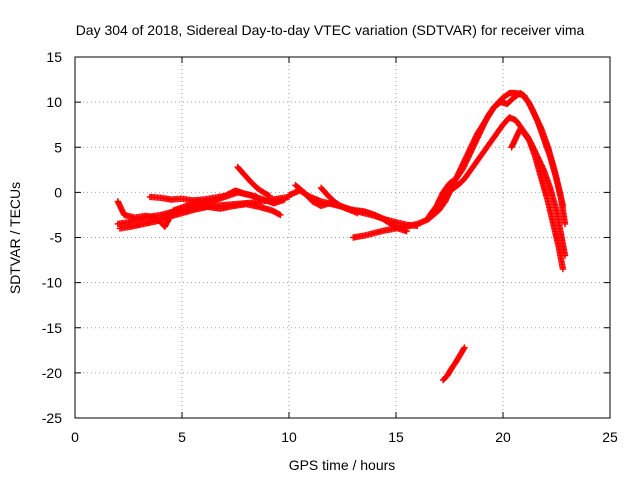 The image size is (640, 480). I want to click on y-tick-label: 15, so click(54, 57).